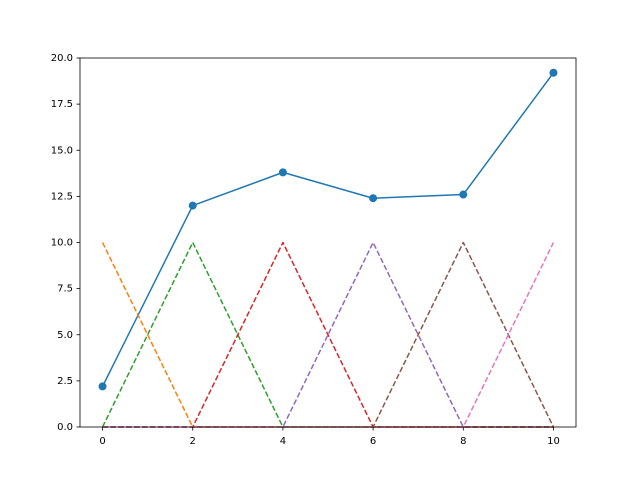  I want to click on y-tick-label: 7.5, so click(65, 289).